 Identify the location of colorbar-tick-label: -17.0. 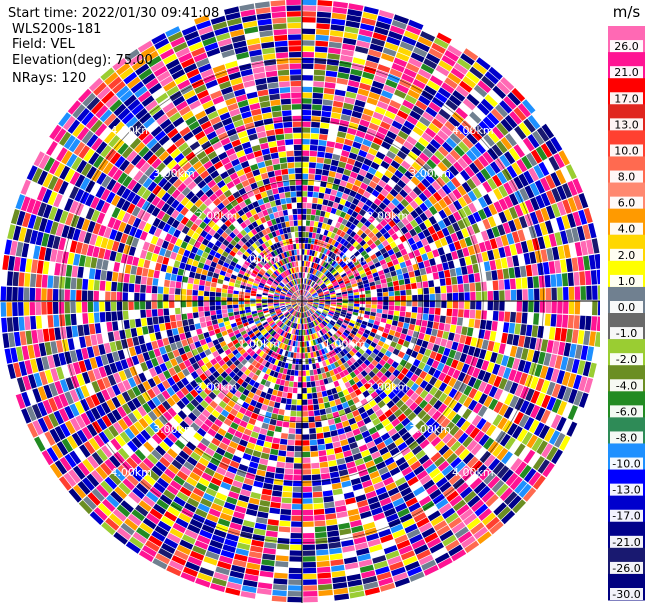
(626, 516).